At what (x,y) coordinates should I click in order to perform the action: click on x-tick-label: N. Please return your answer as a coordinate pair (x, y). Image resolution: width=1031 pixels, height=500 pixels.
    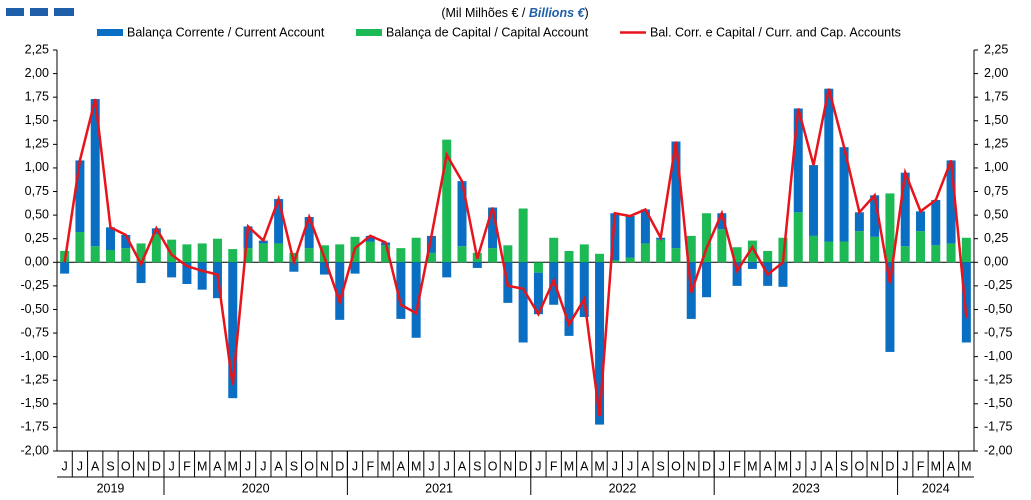
    Looking at the image, I should click on (324, 466).